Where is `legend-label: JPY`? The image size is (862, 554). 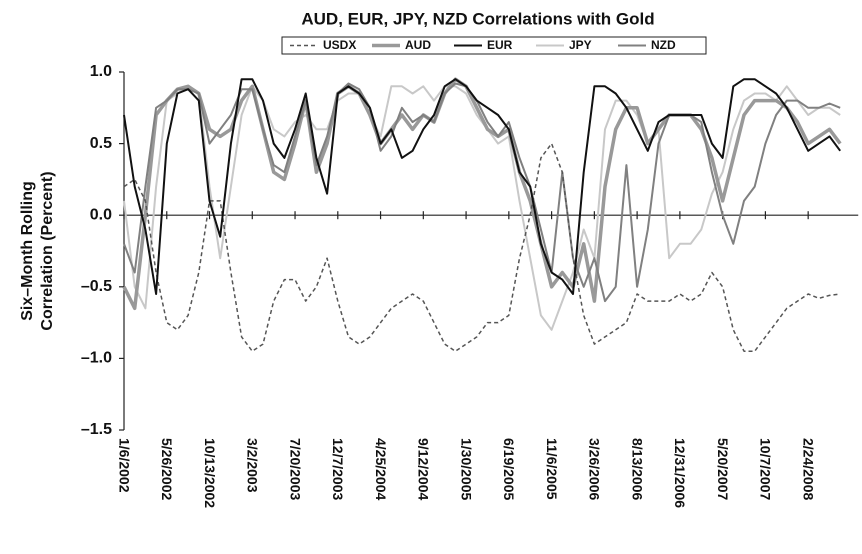 legend-label: JPY is located at coordinates (580, 45).